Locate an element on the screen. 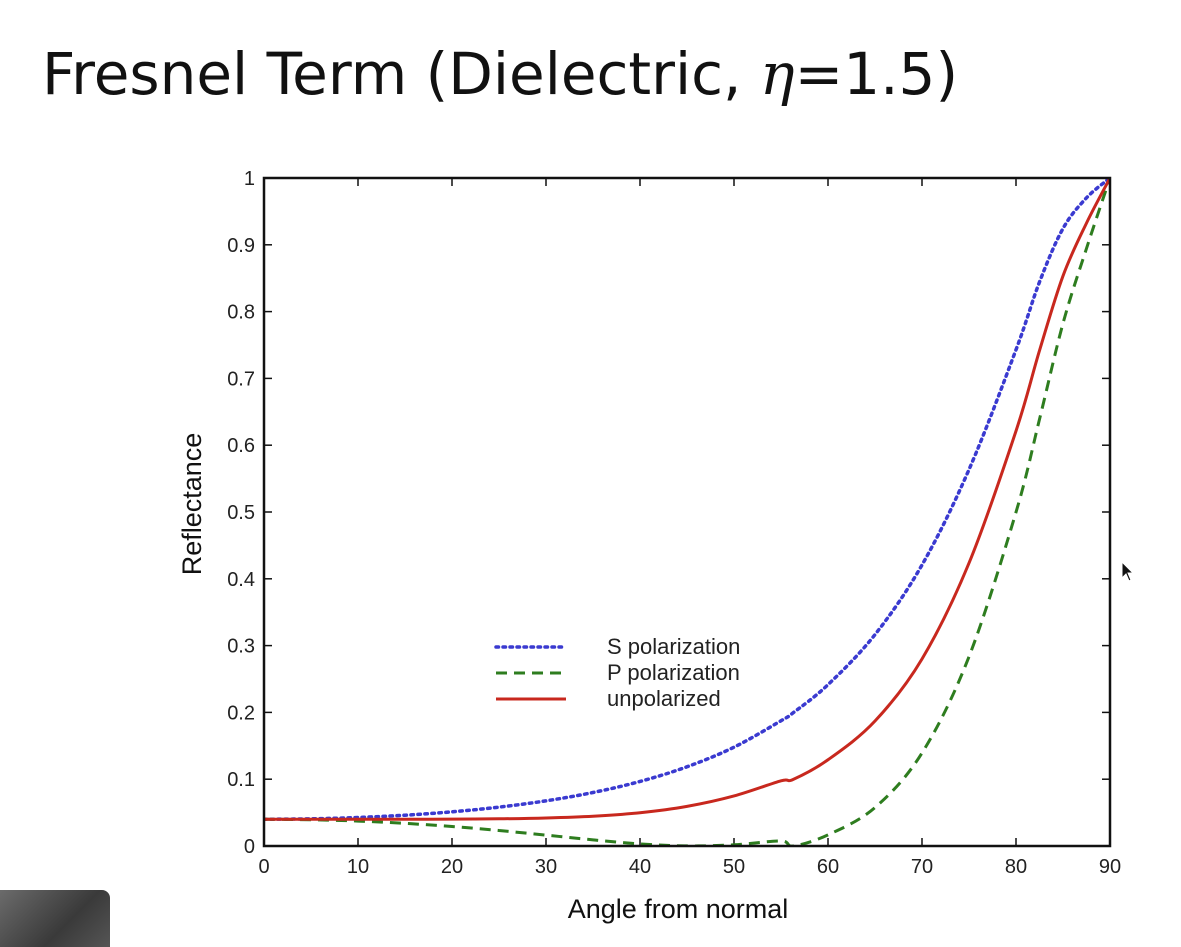 This screenshot has height=947, width=1181. title-suffix: =1.5) is located at coordinates (876, 74).